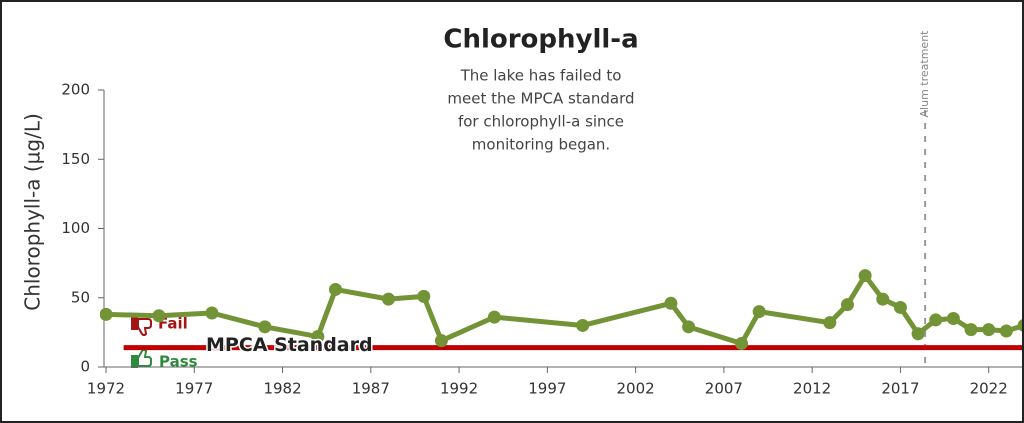  Describe the element at coordinates (33, 212) in the screenshot. I see `y-axis-label: Chlorophyll-a (µg/L)` at that location.